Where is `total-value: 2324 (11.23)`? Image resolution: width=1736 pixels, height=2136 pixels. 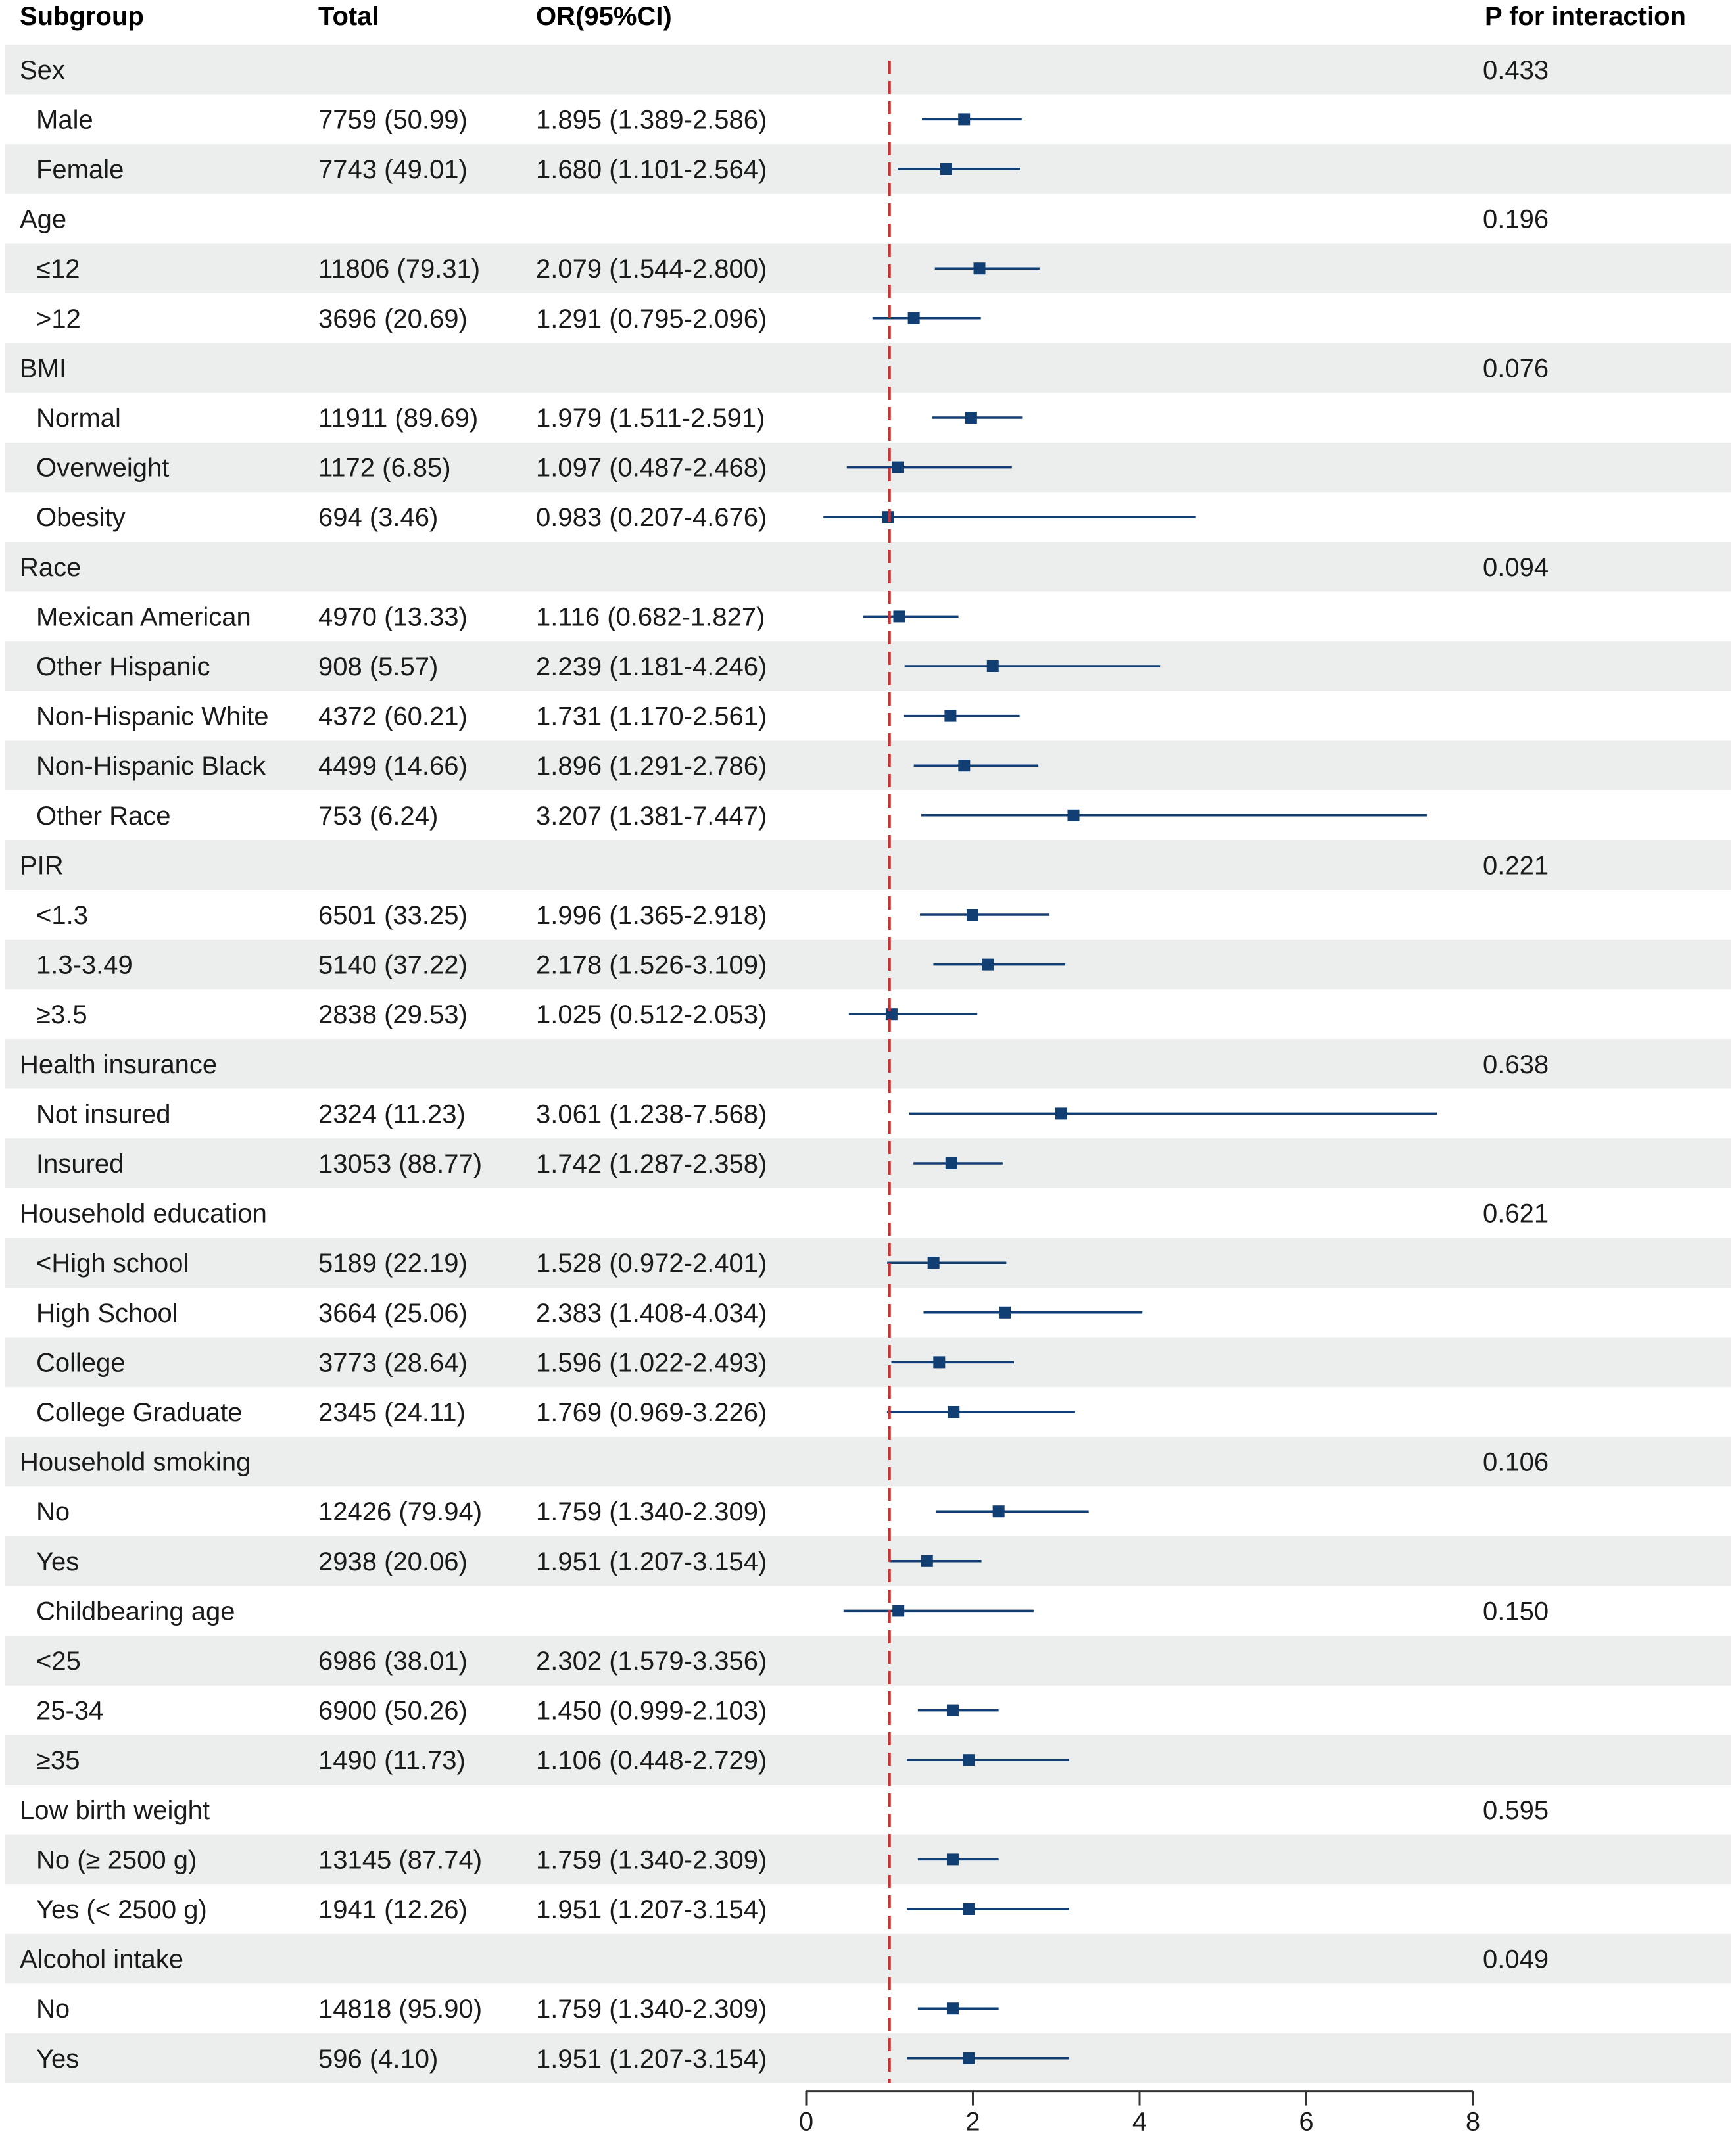 total-value: 2324 (11.23) is located at coordinates (392, 1114).